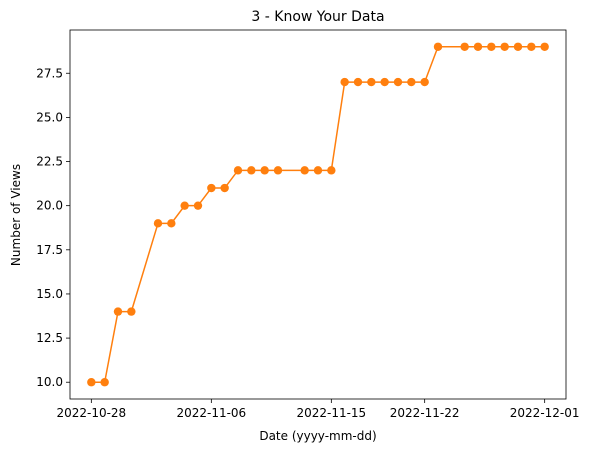 Image resolution: width=594 pixels, height=453 pixels. Describe the element at coordinates (16, 215) in the screenshot. I see `y-axis-label: Number of Views` at that location.